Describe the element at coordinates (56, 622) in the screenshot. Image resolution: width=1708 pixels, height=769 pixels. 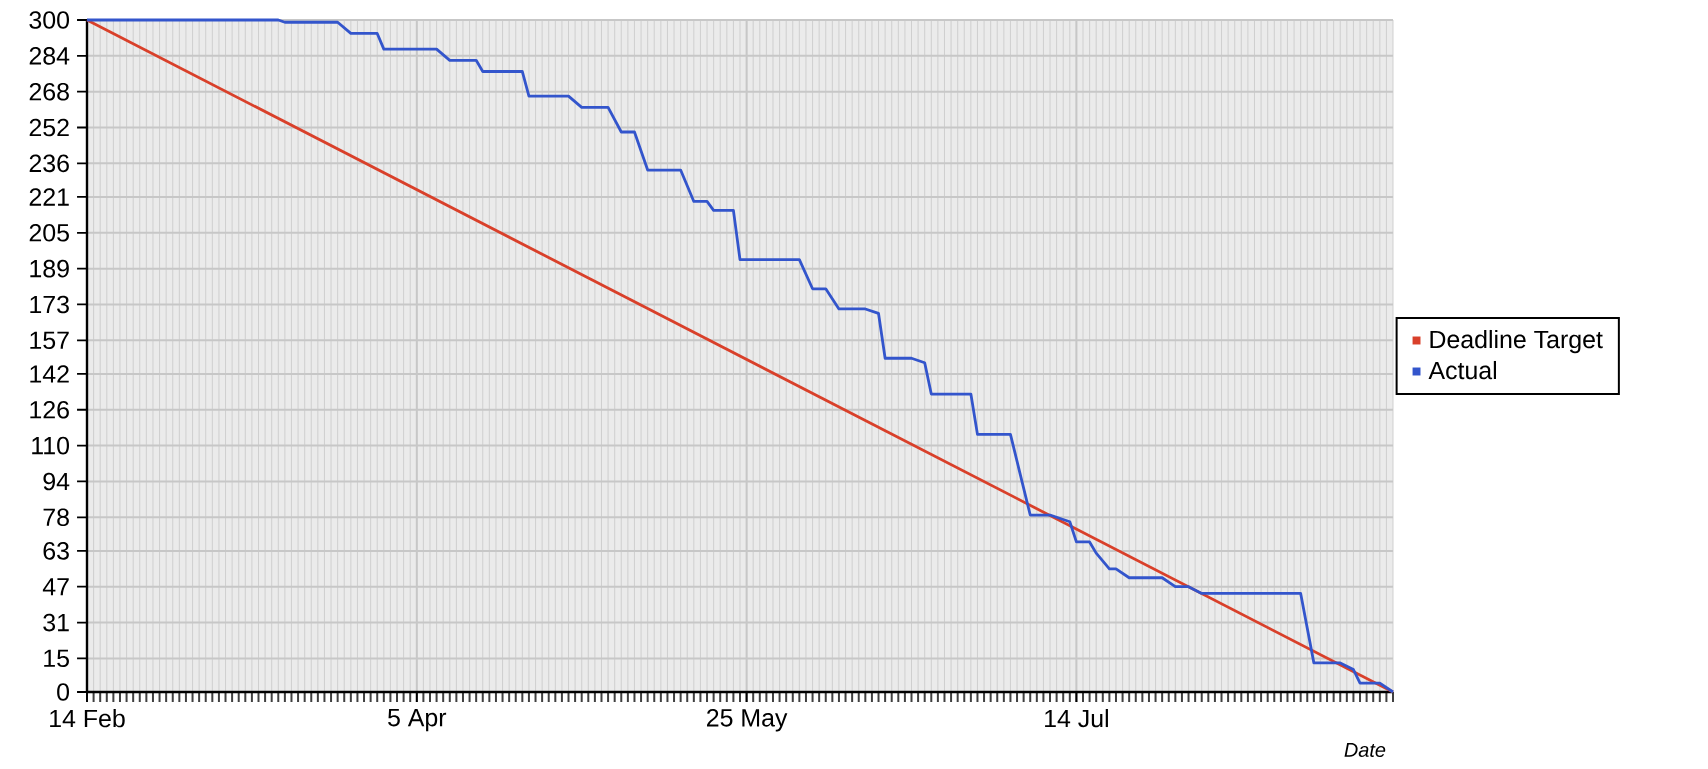
I see `y-tick-label: 31` at that location.